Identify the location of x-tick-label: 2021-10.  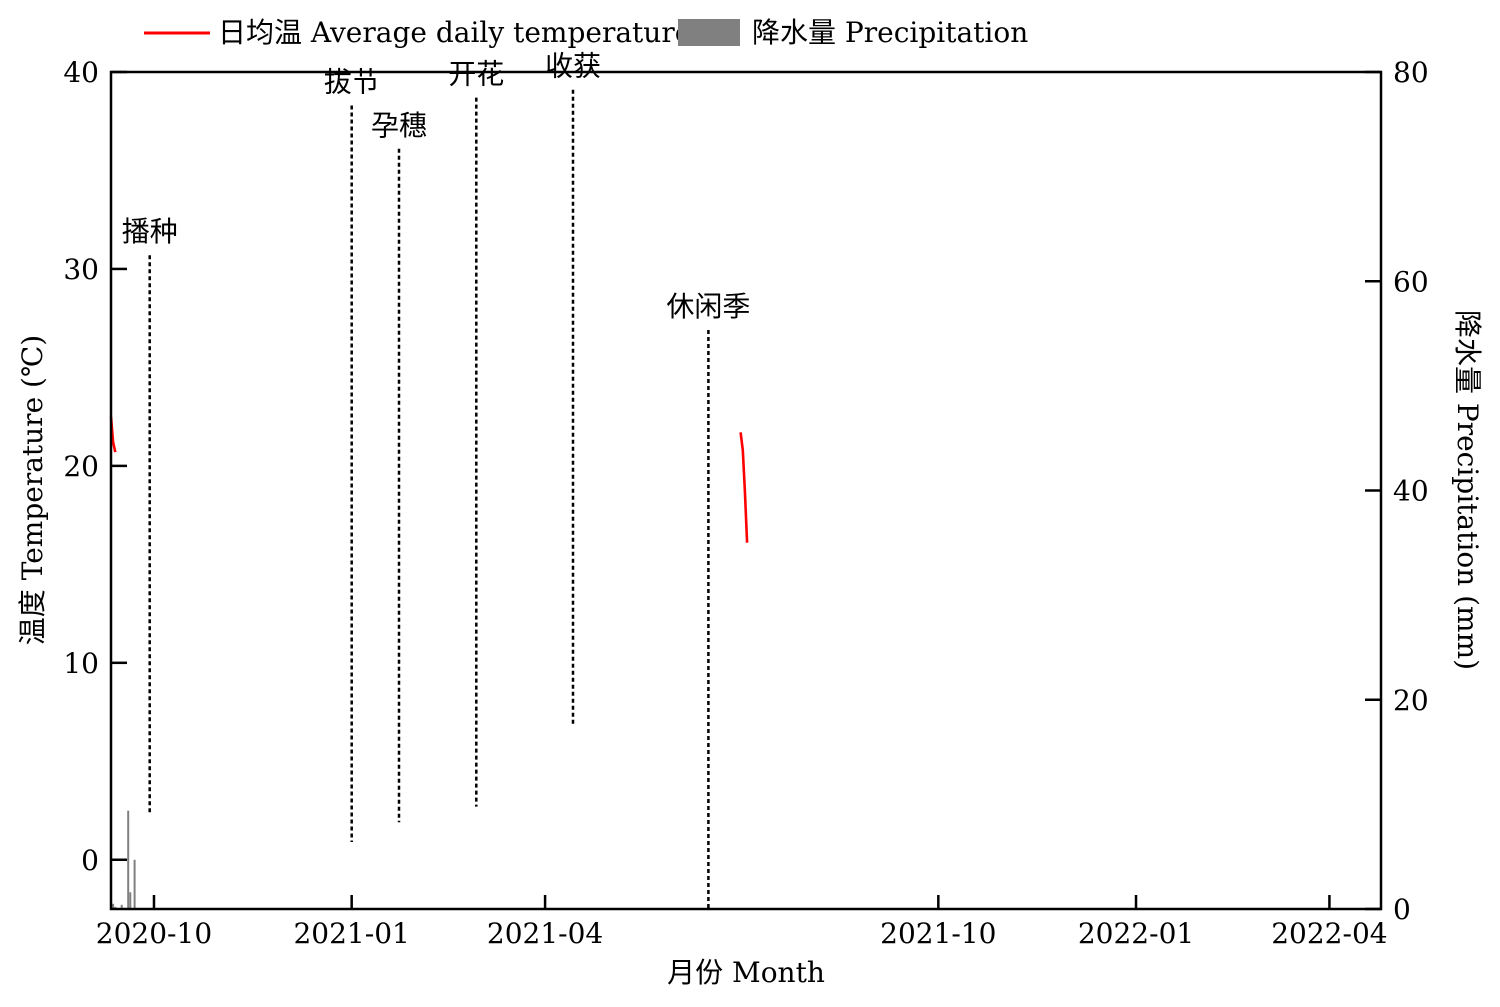
(938, 933).